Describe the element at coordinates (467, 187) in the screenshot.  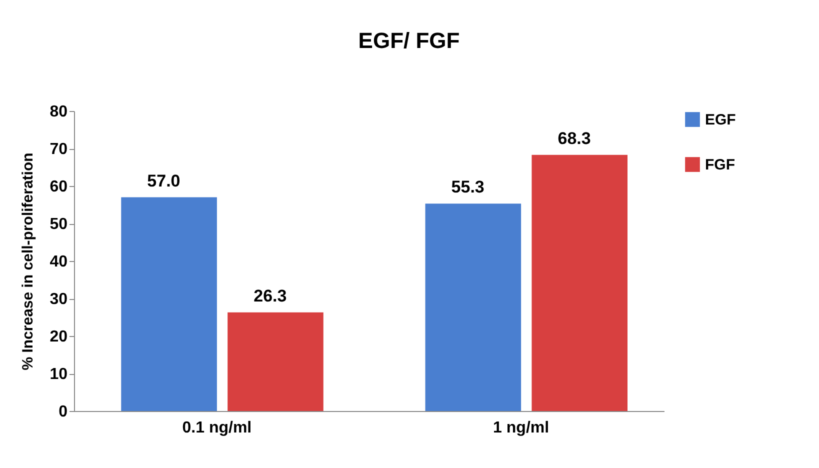
I see `data-label: 55.3` at that location.